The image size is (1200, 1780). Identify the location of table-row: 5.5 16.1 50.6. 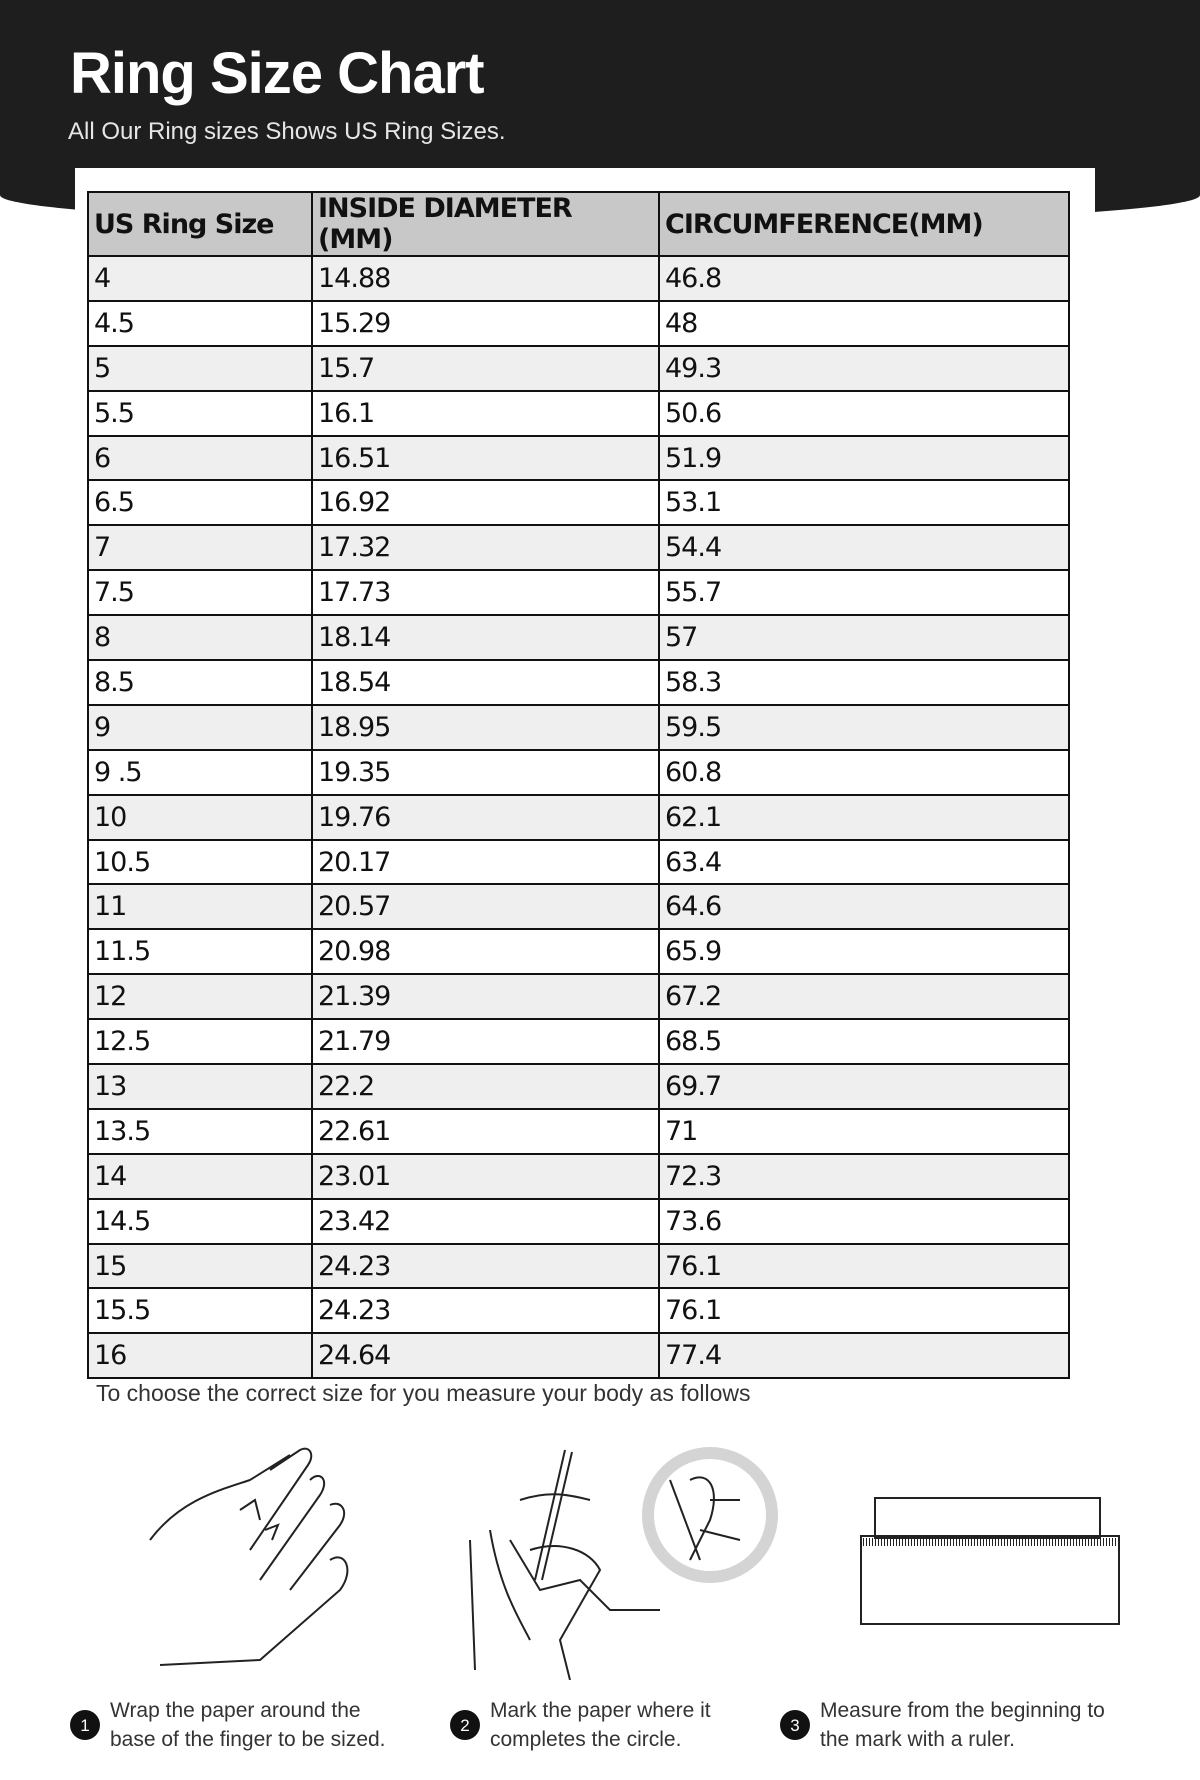
(578, 413).